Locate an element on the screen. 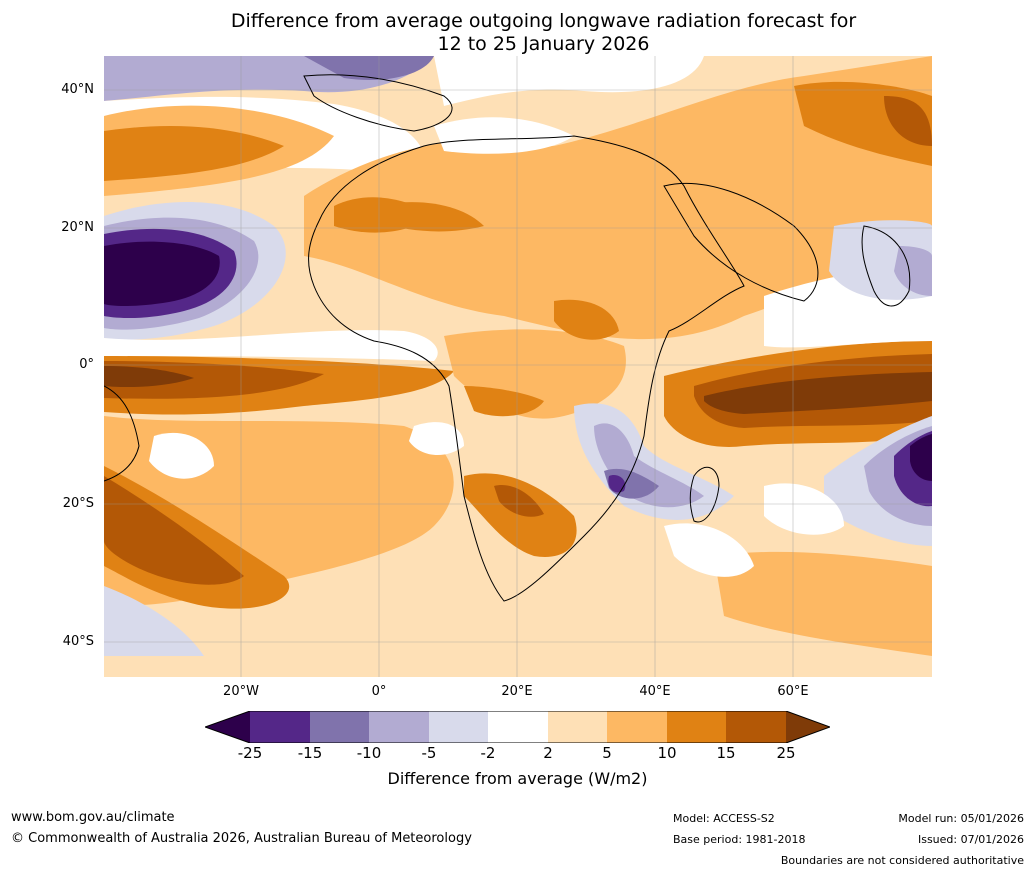  anomaly-region-central-sahara-strong is located at coordinates (429, 217).